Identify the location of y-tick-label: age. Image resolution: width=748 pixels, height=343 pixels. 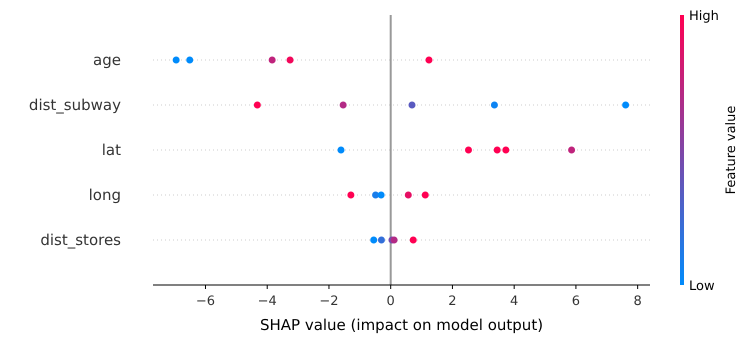
(107, 60).